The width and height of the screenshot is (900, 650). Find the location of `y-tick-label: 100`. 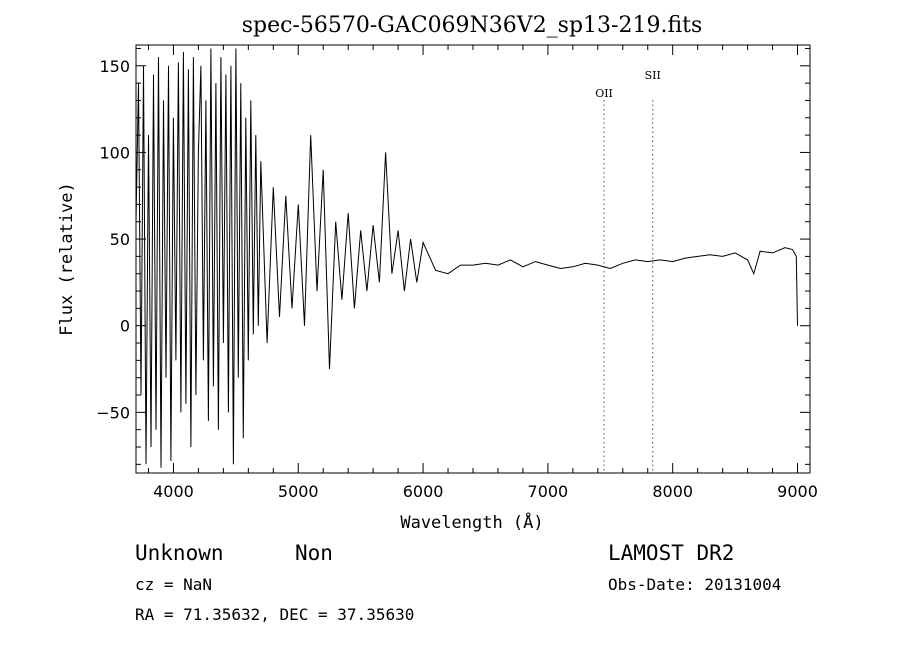

y-tick-label: 100 is located at coordinates (114, 152).